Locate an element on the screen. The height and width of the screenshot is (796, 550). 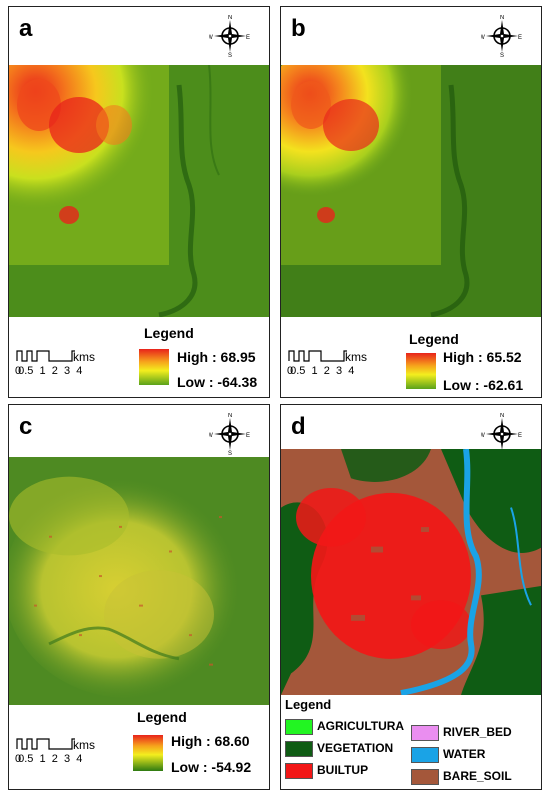
legend-high: High : 65.52 is located at coordinates (482, 357).